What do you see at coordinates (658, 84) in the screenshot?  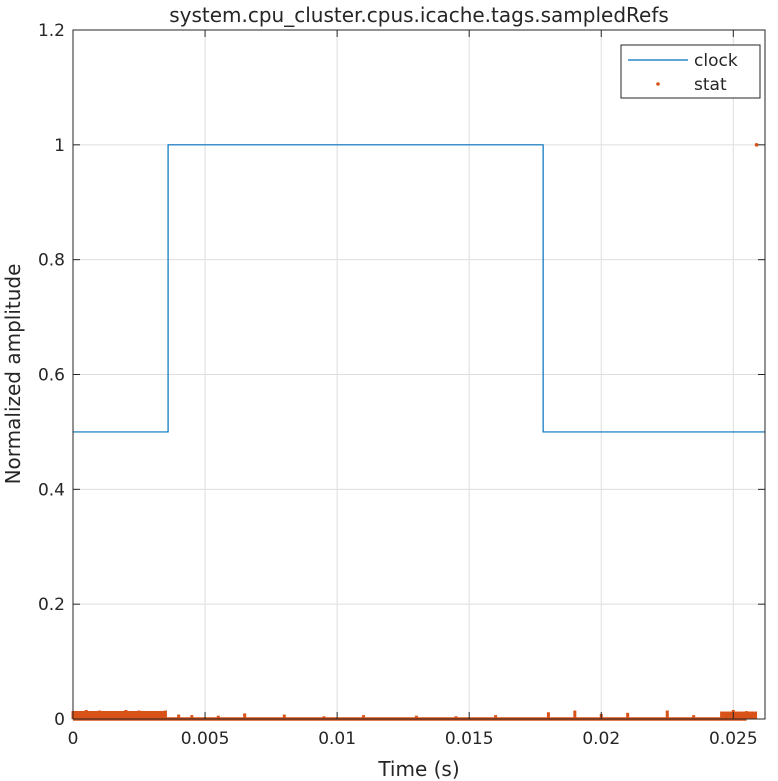 I see `legend-stat-swatch` at bounding box center [658, 84].